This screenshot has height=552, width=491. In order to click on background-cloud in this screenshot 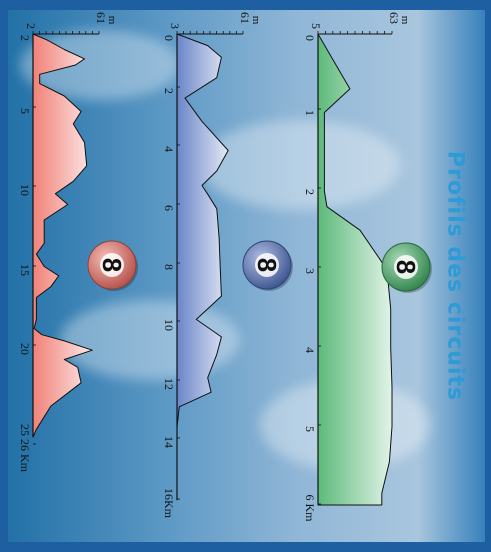, I will do `click(300, 165)`.